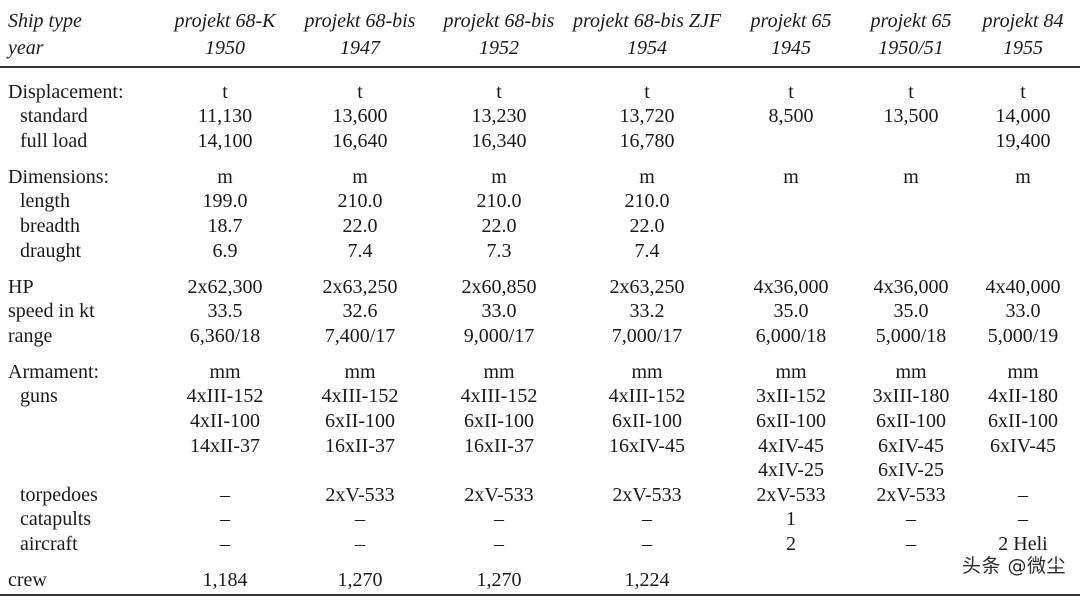  I want to click on table-cell: 33.0, so click(1023, 311).